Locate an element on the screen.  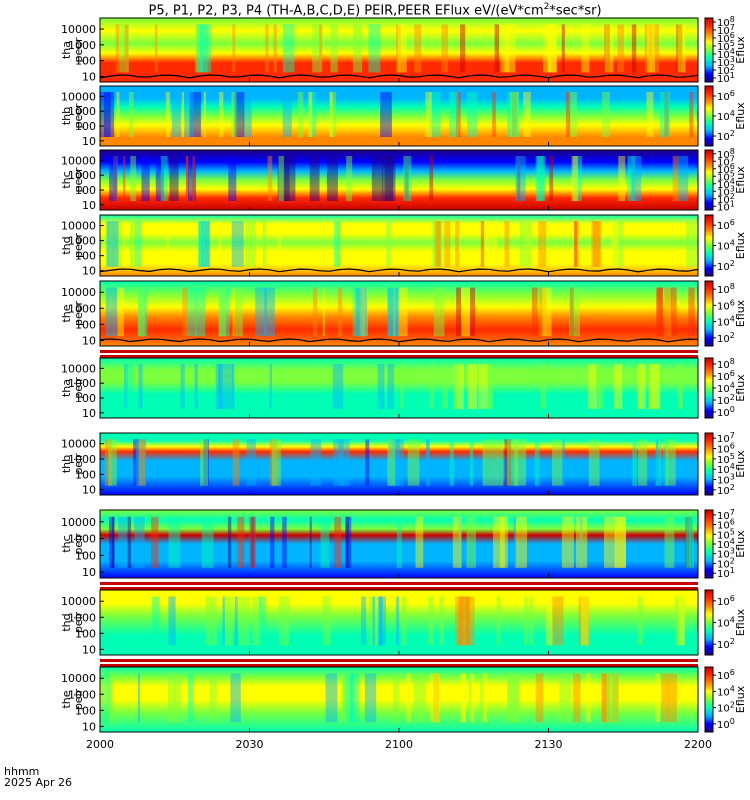
spectrogram-thd-peir is located at coordinates (399, 622).